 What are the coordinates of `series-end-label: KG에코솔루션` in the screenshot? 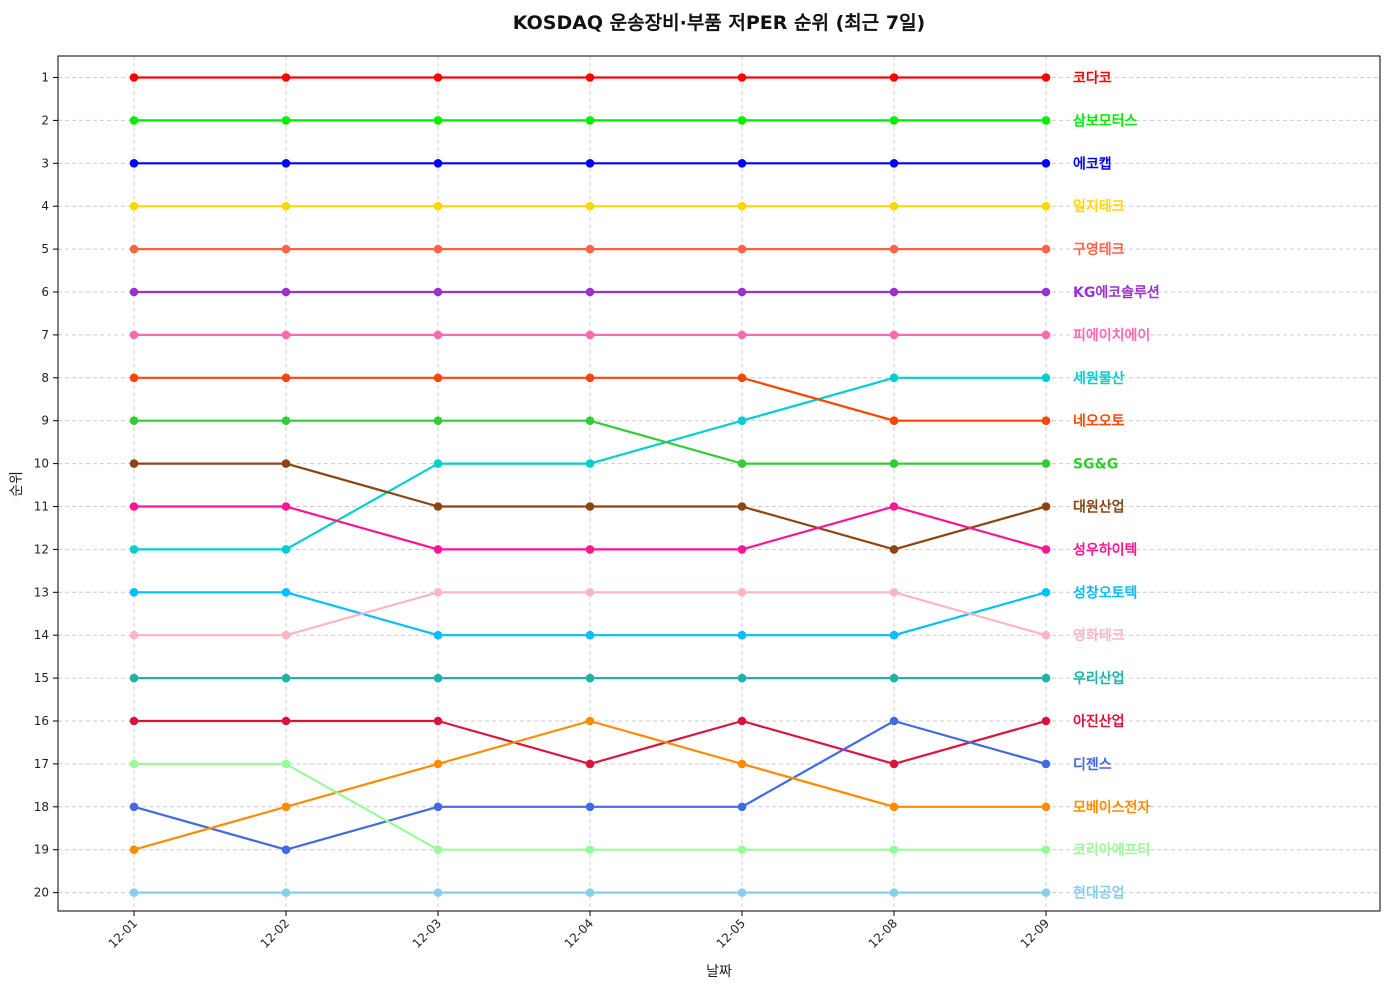 It's located at (1116, 292).